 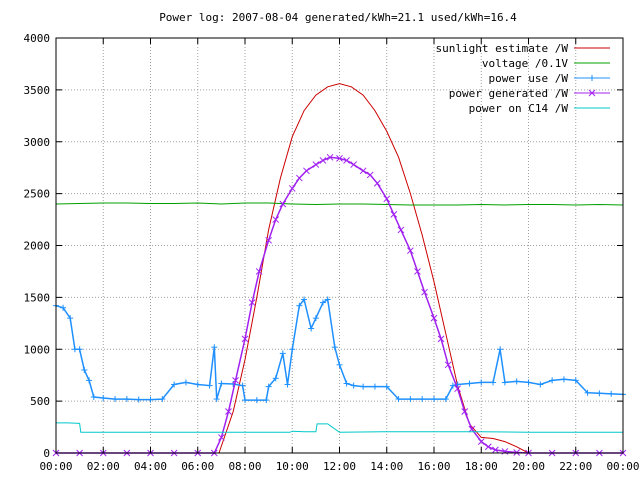 I want to click on x-tick-label: 04:00, so click(x=150, y=466).